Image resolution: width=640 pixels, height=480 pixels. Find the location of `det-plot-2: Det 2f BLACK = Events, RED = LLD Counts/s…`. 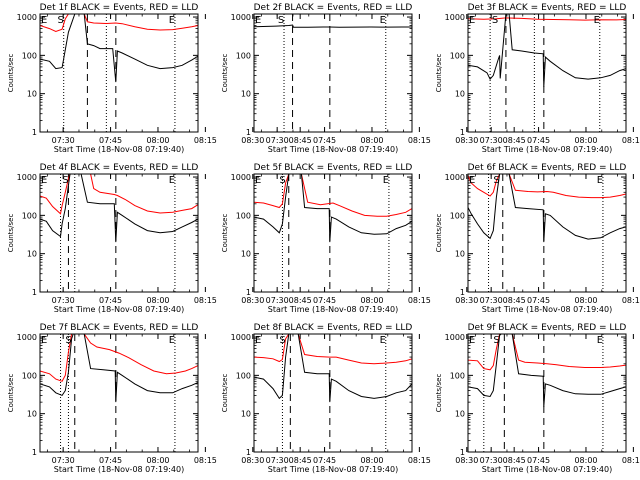

det-plot-2: Det 2f BLACK = Events, RED = LLD Counts/s… is located at coordinates (373, 78).